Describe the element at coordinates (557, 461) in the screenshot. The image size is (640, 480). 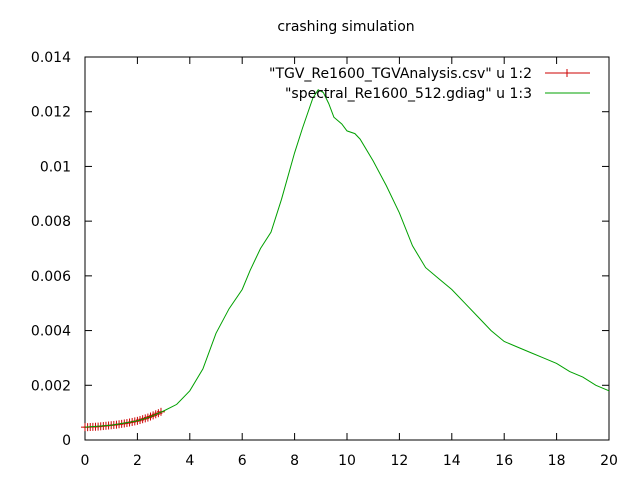
I see `x-tick-label: 18` at that location.